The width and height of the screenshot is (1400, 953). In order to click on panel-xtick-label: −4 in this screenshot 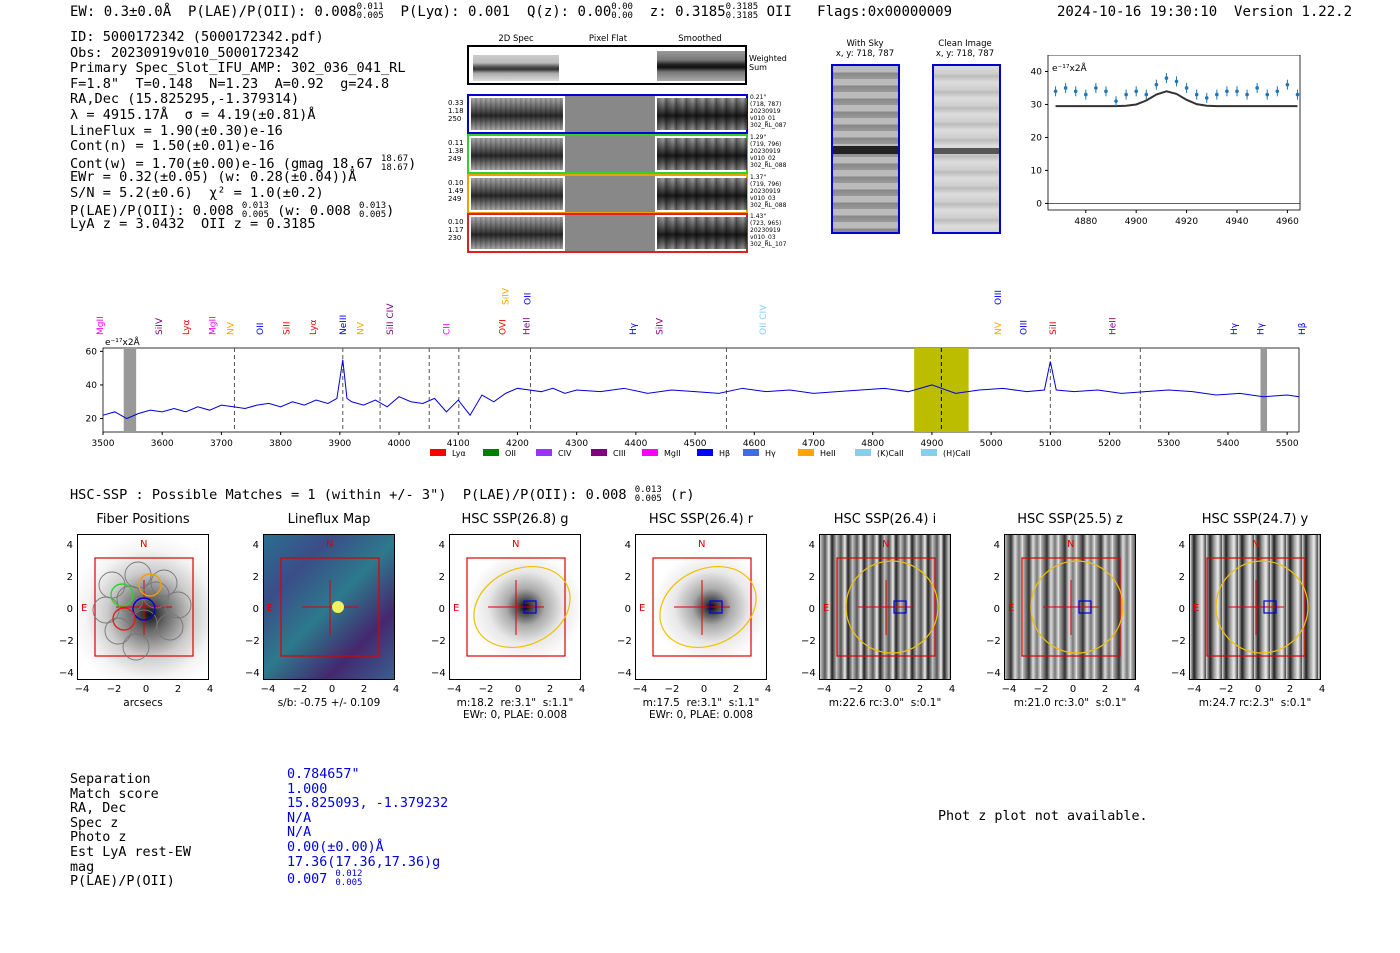, I will do `click(640, 689)`.